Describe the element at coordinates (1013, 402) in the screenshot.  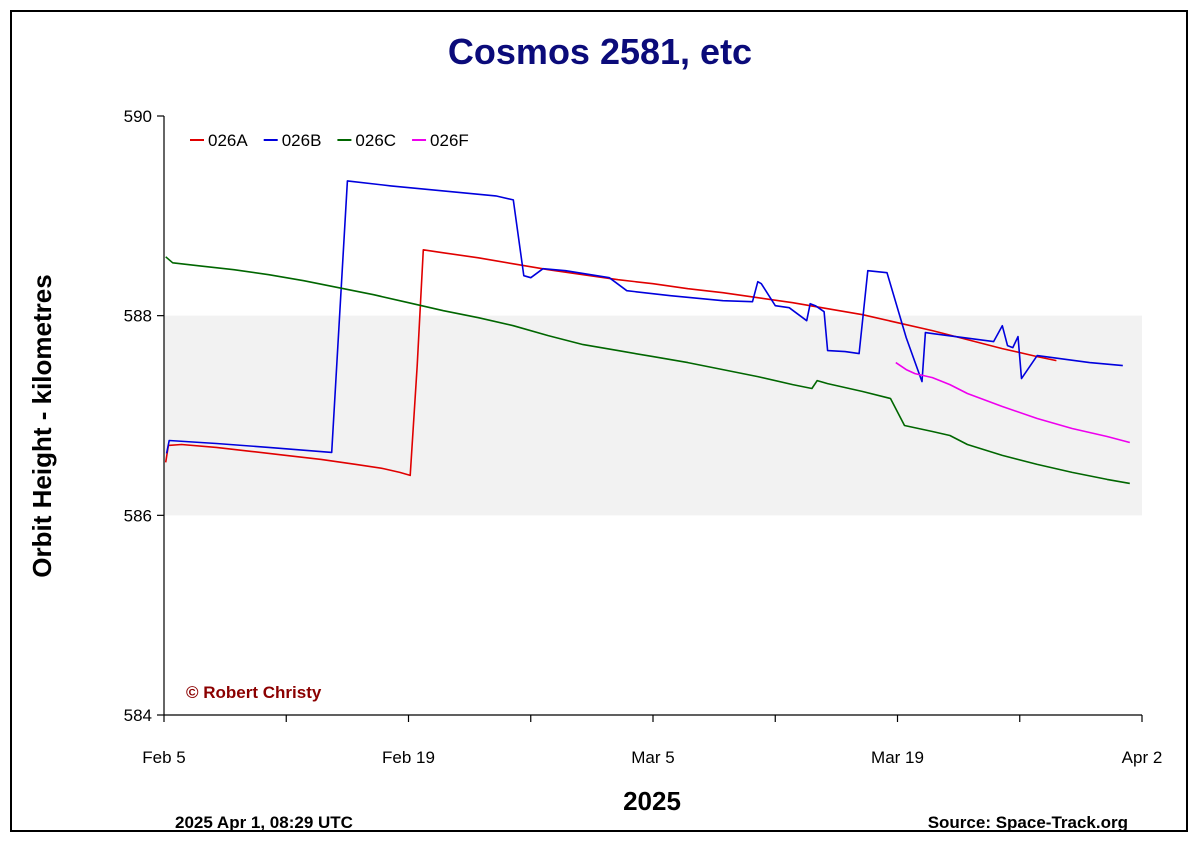
I see `series-line-026F` at that location.